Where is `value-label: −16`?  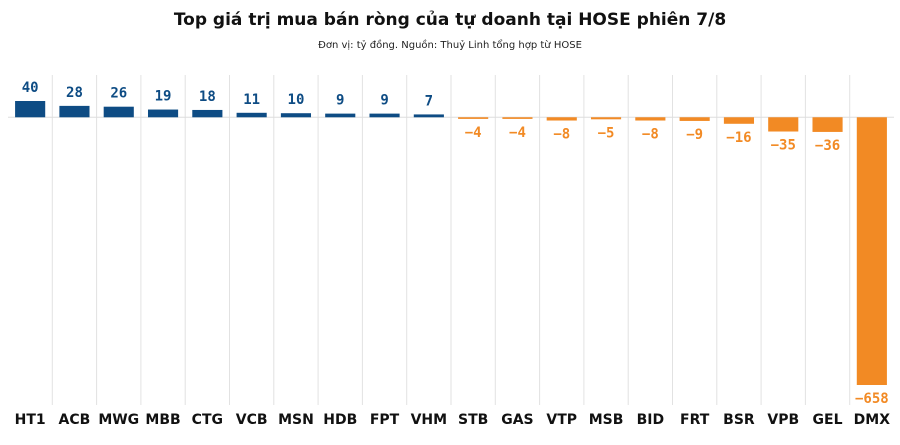 value-label: −16 is located at coordinates (738, 138).